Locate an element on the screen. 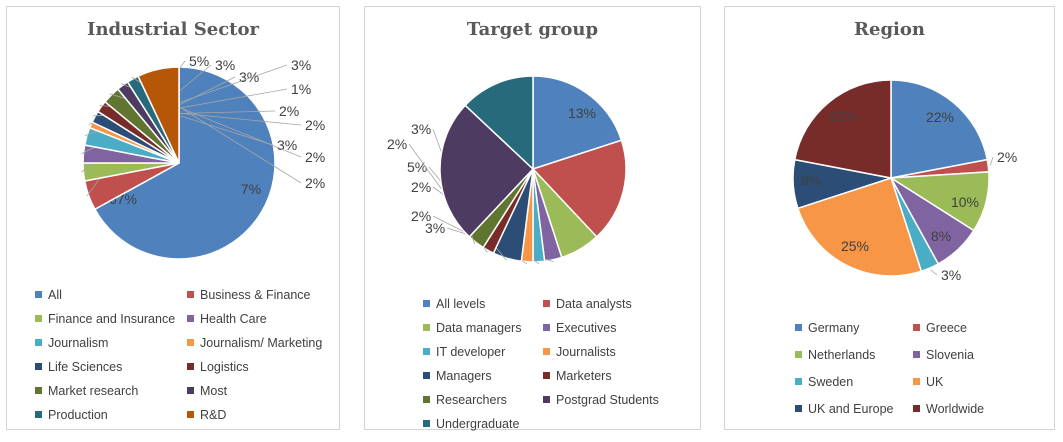  chart-title: Target group is located at coordinates (532, 29).